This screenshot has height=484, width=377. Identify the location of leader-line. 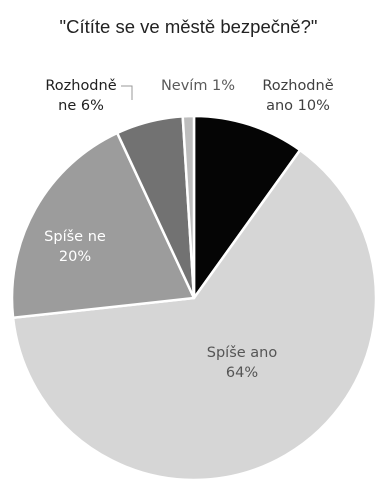
(127, 92).